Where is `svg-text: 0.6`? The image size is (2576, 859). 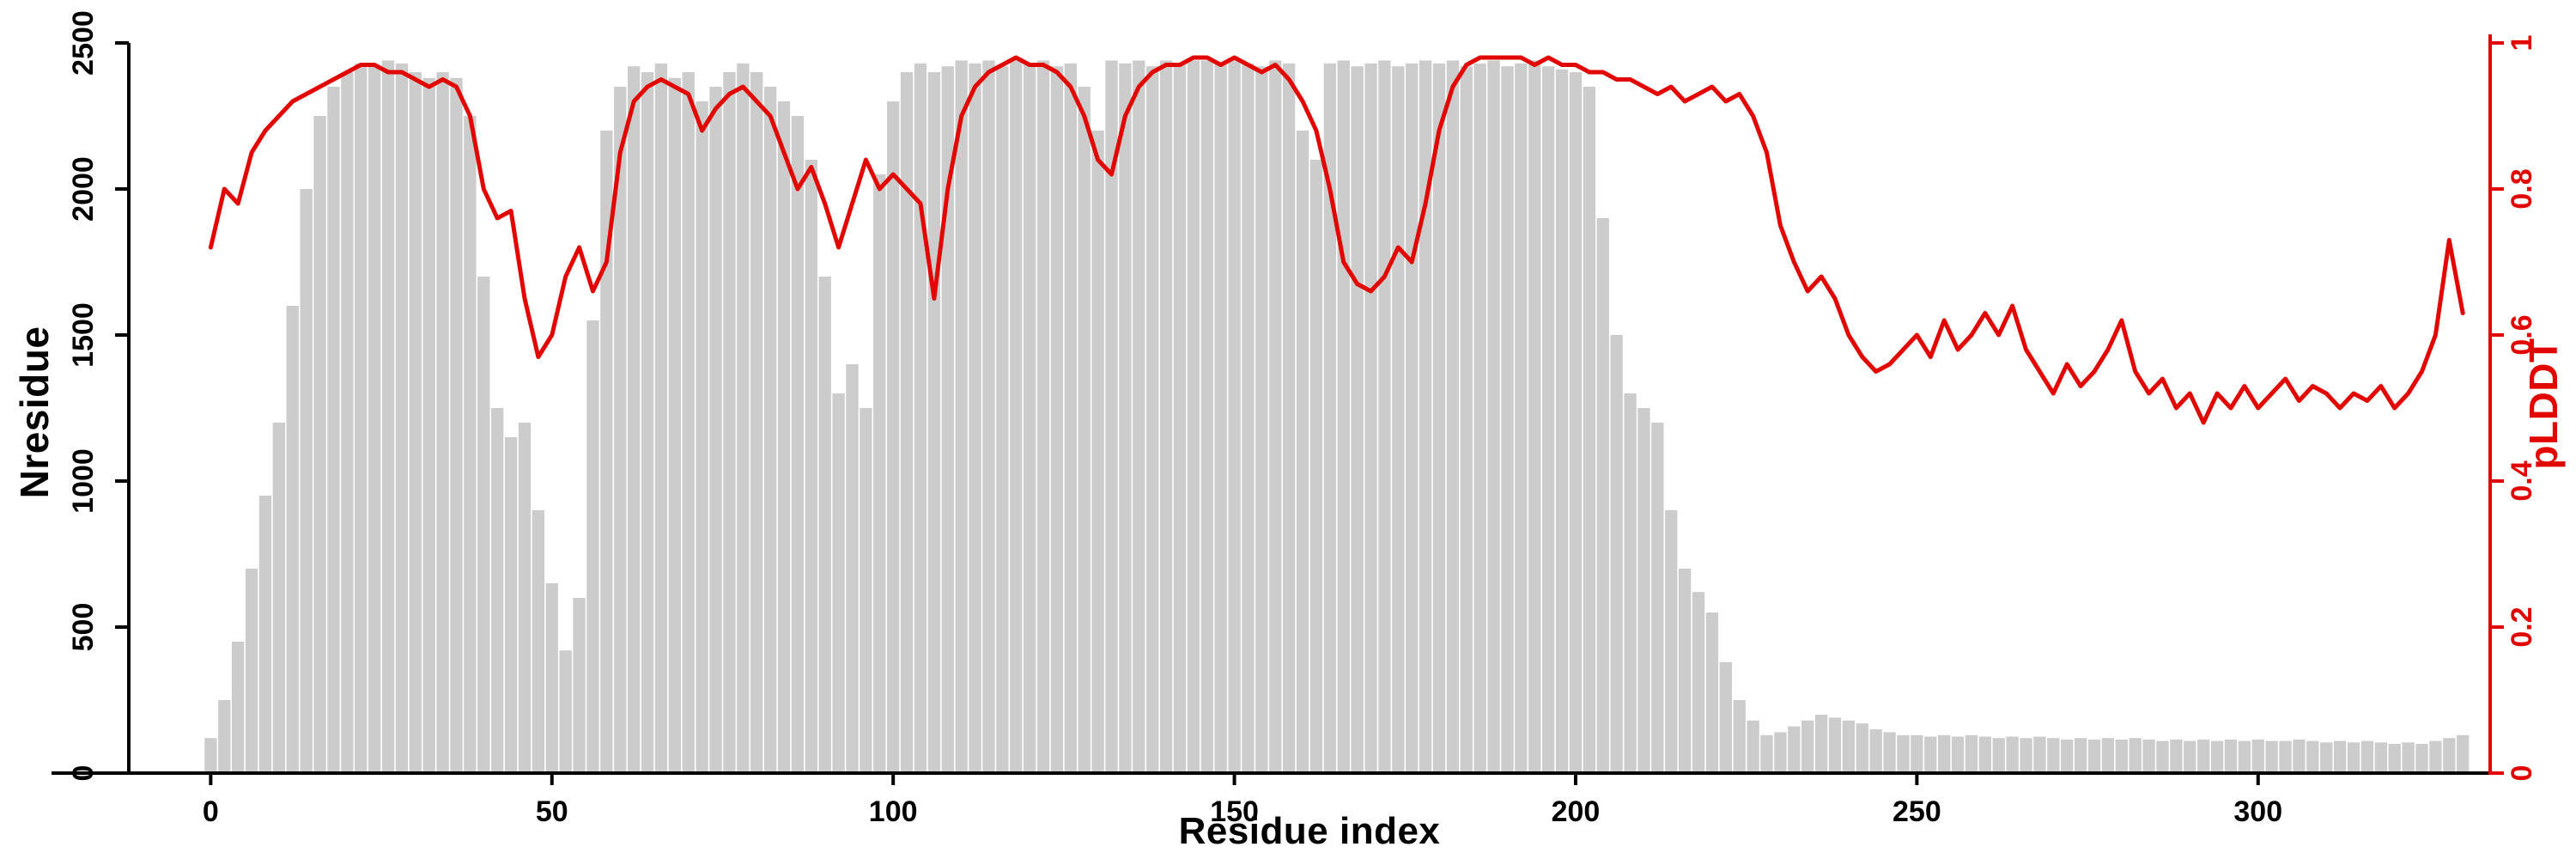
svg-text: 0.6 is located at coordinates (2522, 334).